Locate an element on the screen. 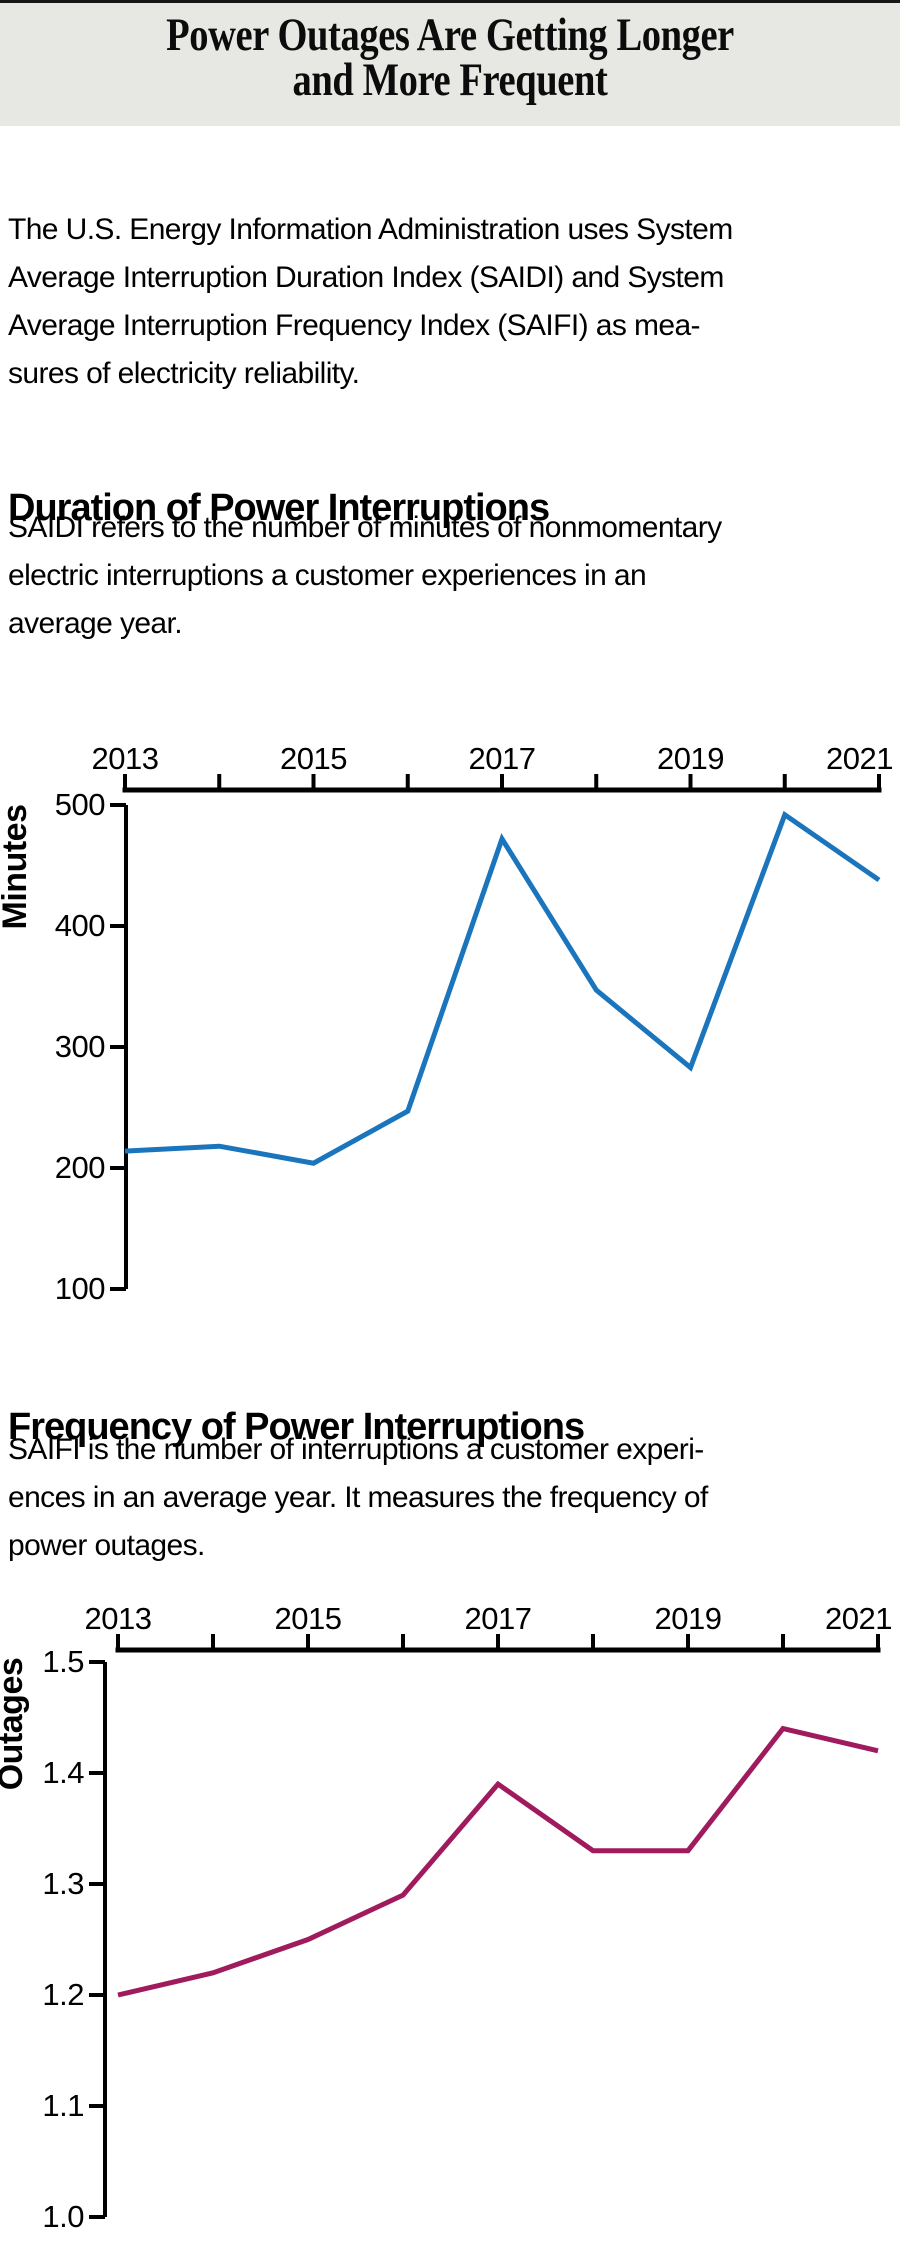 The width and height of the screenshot is (900, 2247). y-tick-label: 1.1 is located at coordinates (63, 2105).